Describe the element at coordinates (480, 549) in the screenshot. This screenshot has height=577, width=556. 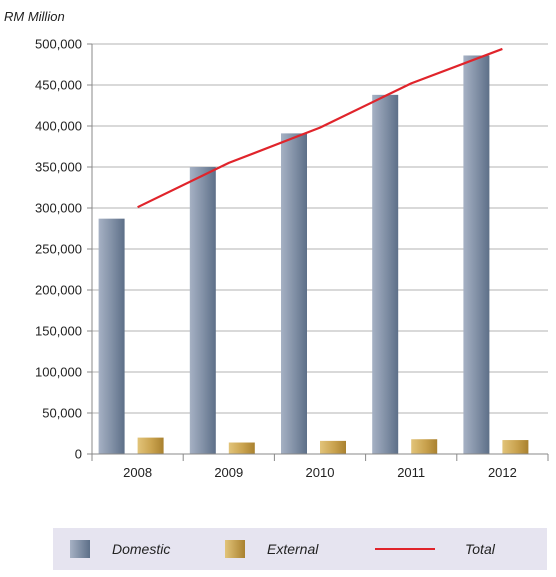
I see `legend-label-total: Total` at that location.